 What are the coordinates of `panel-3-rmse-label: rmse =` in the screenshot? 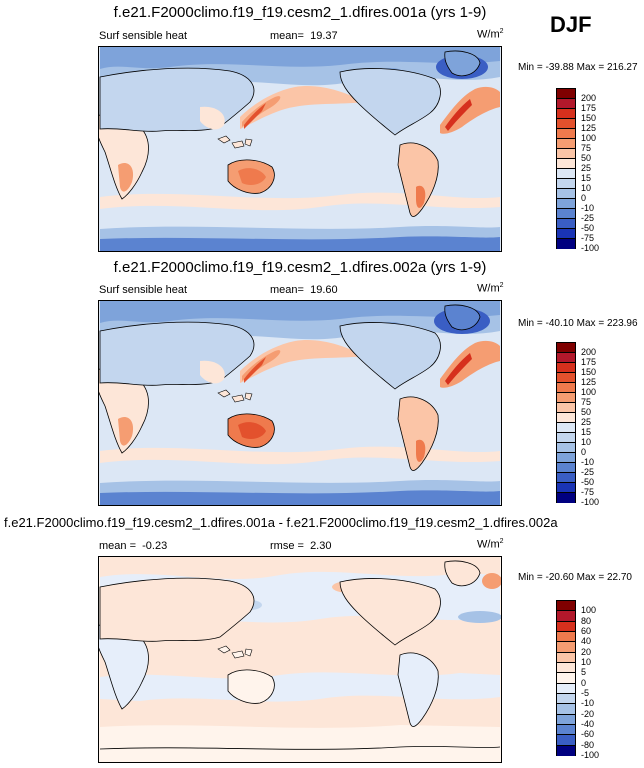 It's located at (287, 546).